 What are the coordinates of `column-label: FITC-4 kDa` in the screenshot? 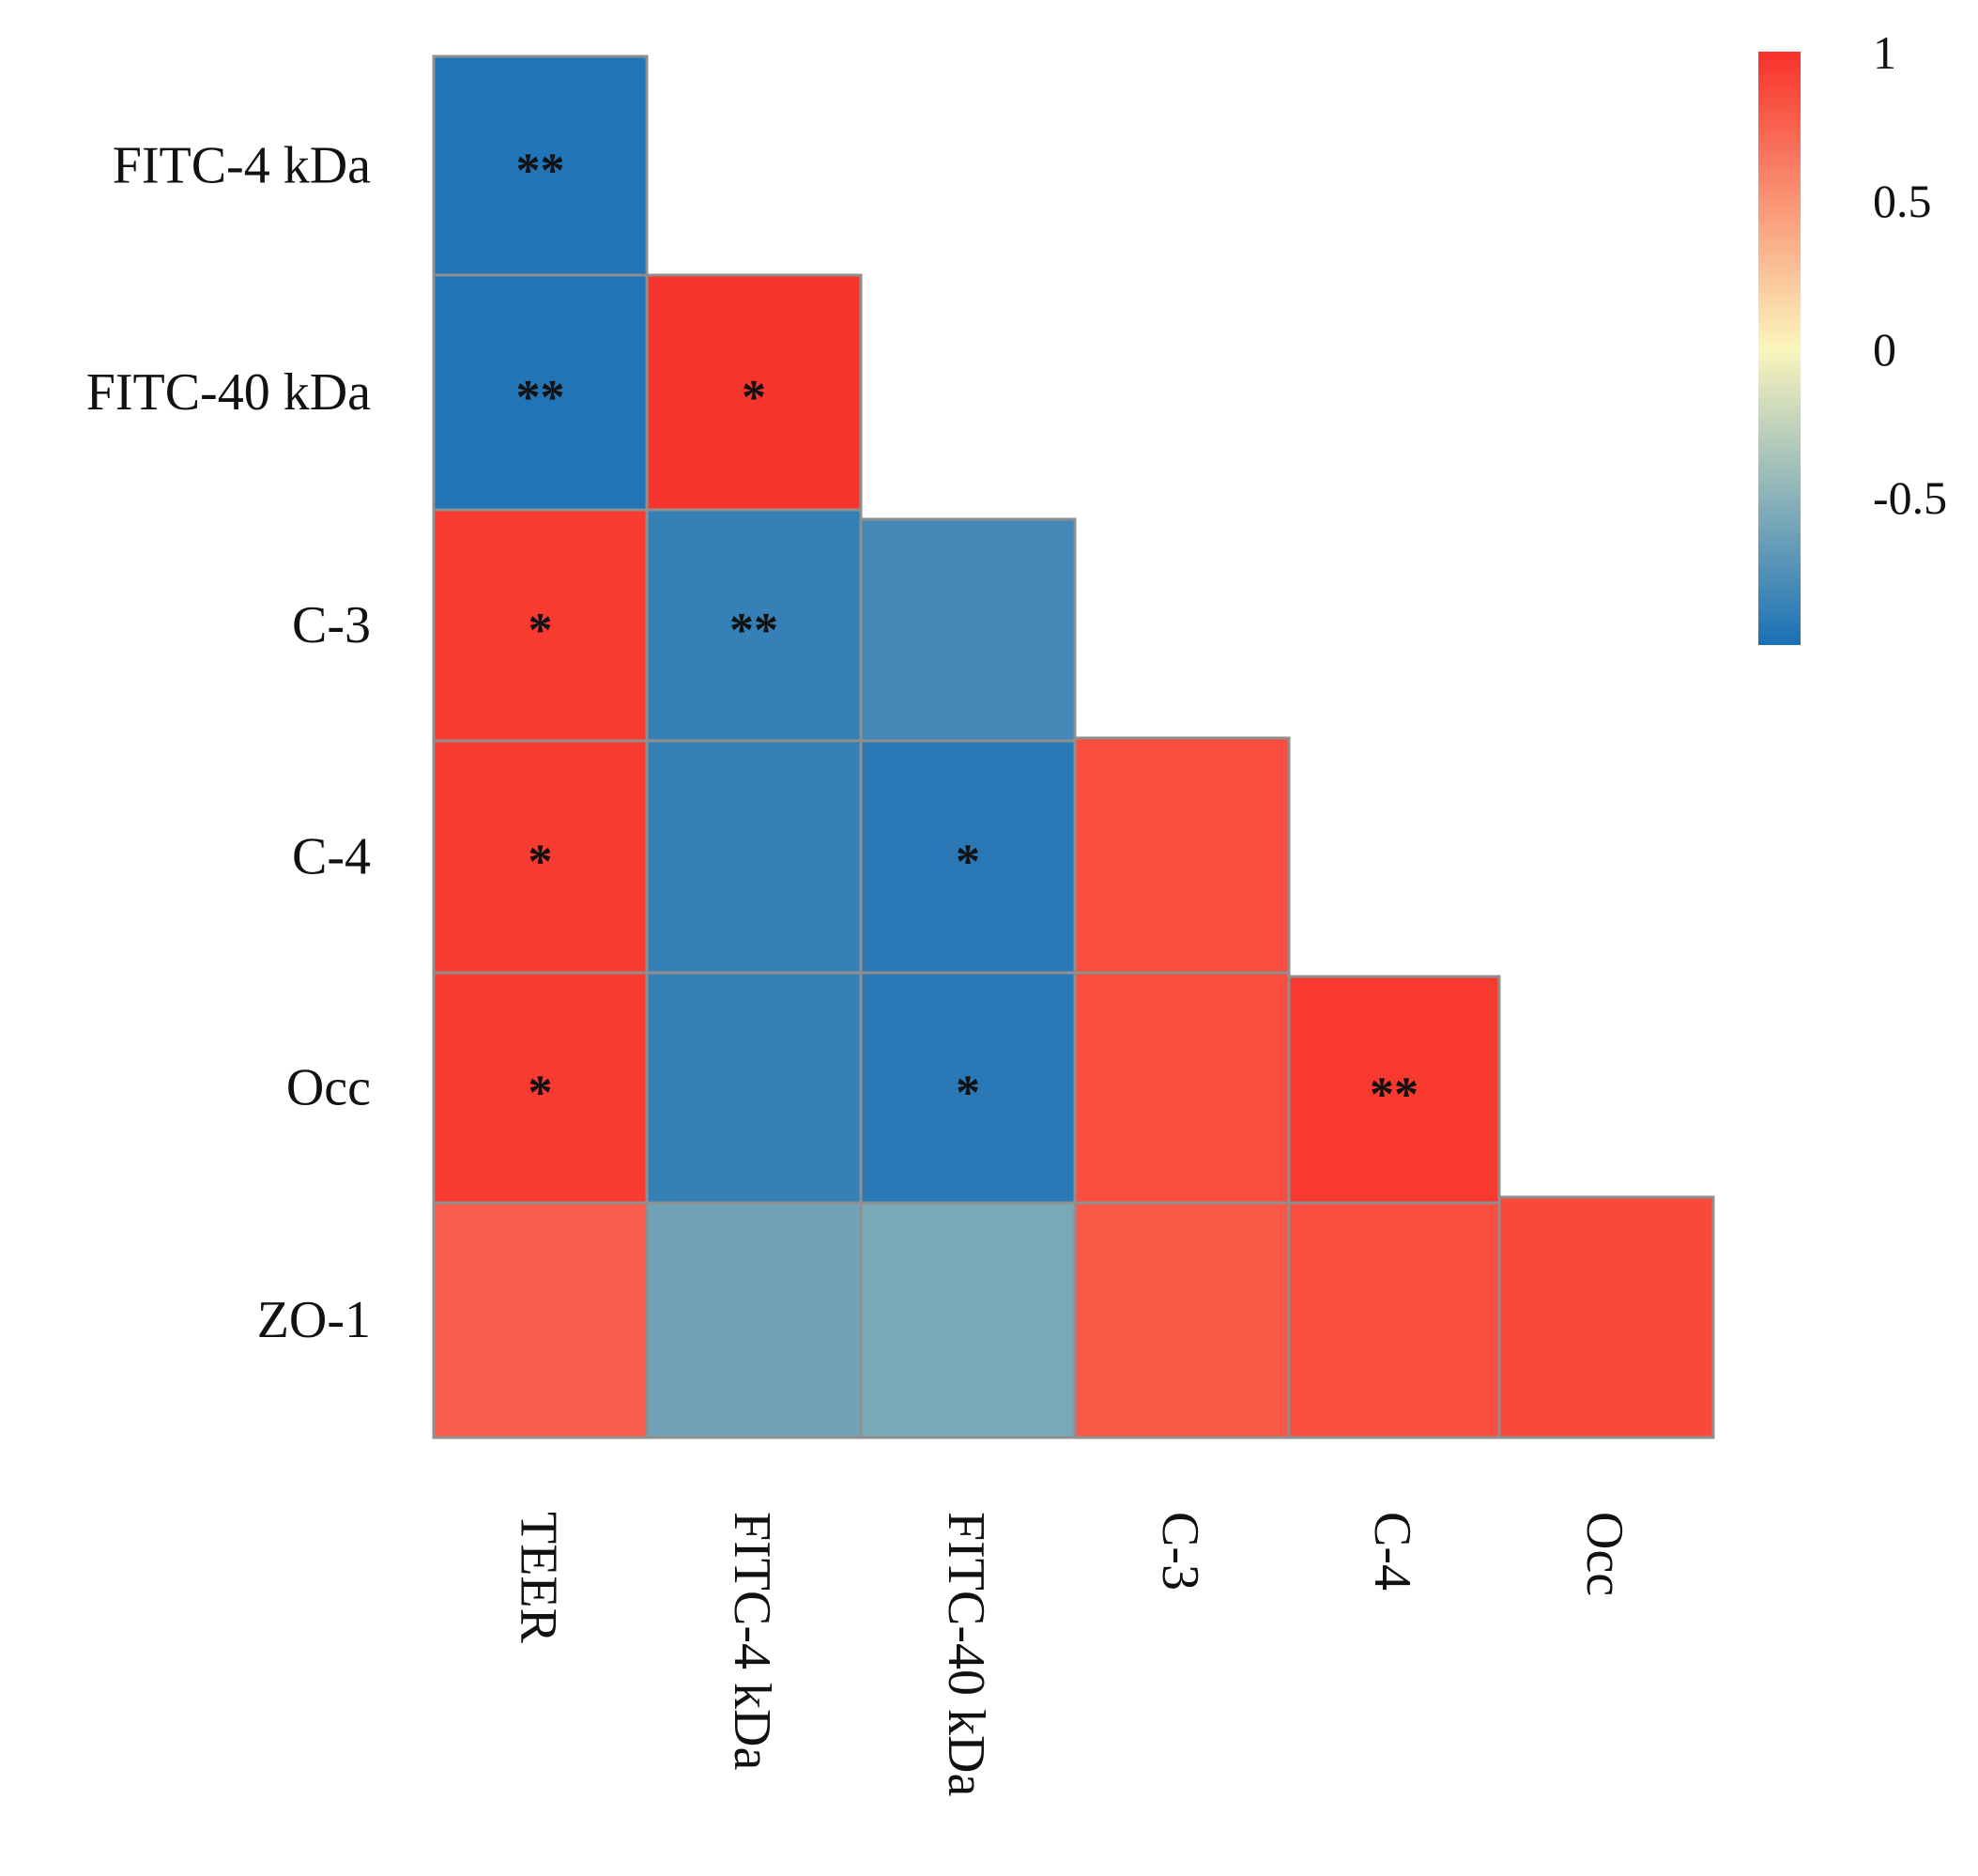 It's located at (752, 1641).